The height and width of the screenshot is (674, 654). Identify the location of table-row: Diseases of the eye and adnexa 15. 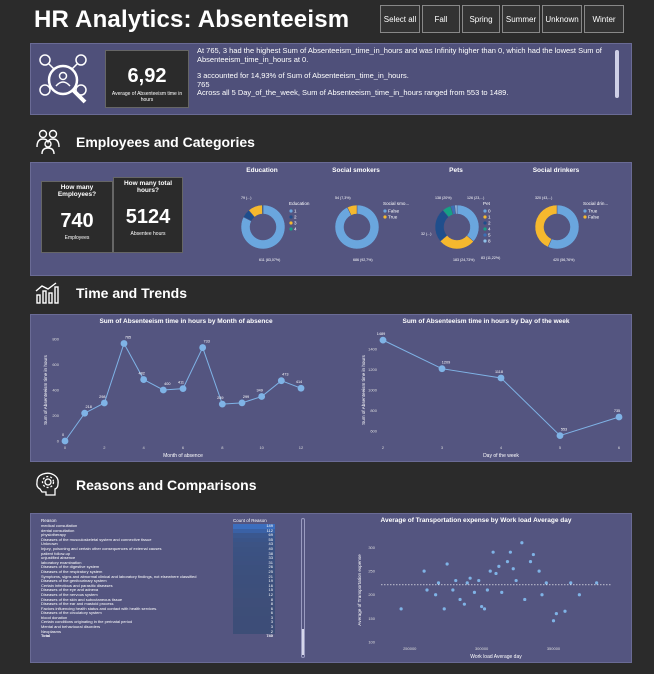
(172, 590).